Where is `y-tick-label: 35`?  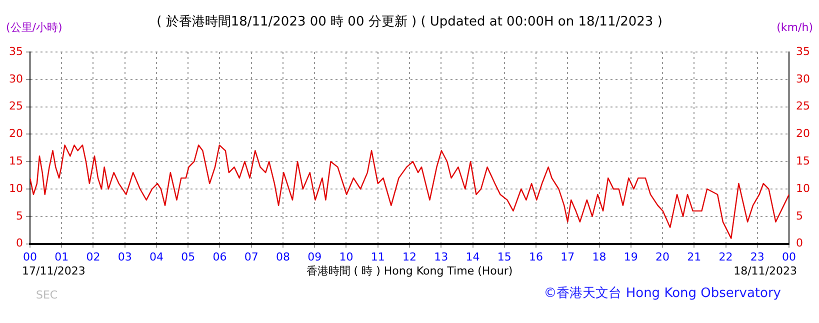
y-tick-label: 35 is located at coordinates (15, 51).